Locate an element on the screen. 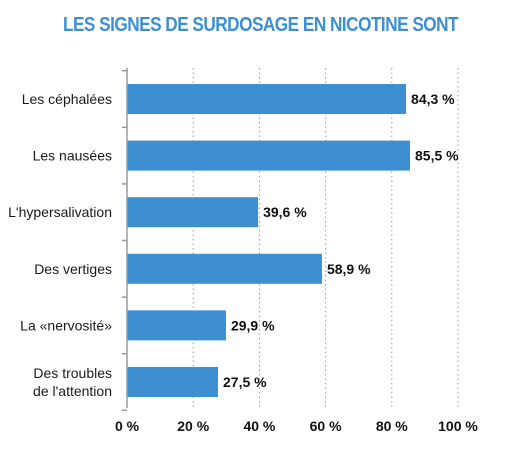  category-label: L'hypersalivation is located at coordinates (60, 212).